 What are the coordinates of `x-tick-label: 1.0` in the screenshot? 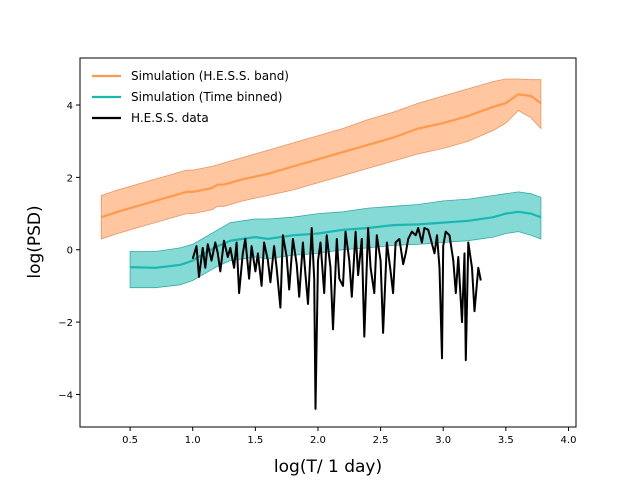 It's located at (193, 440).